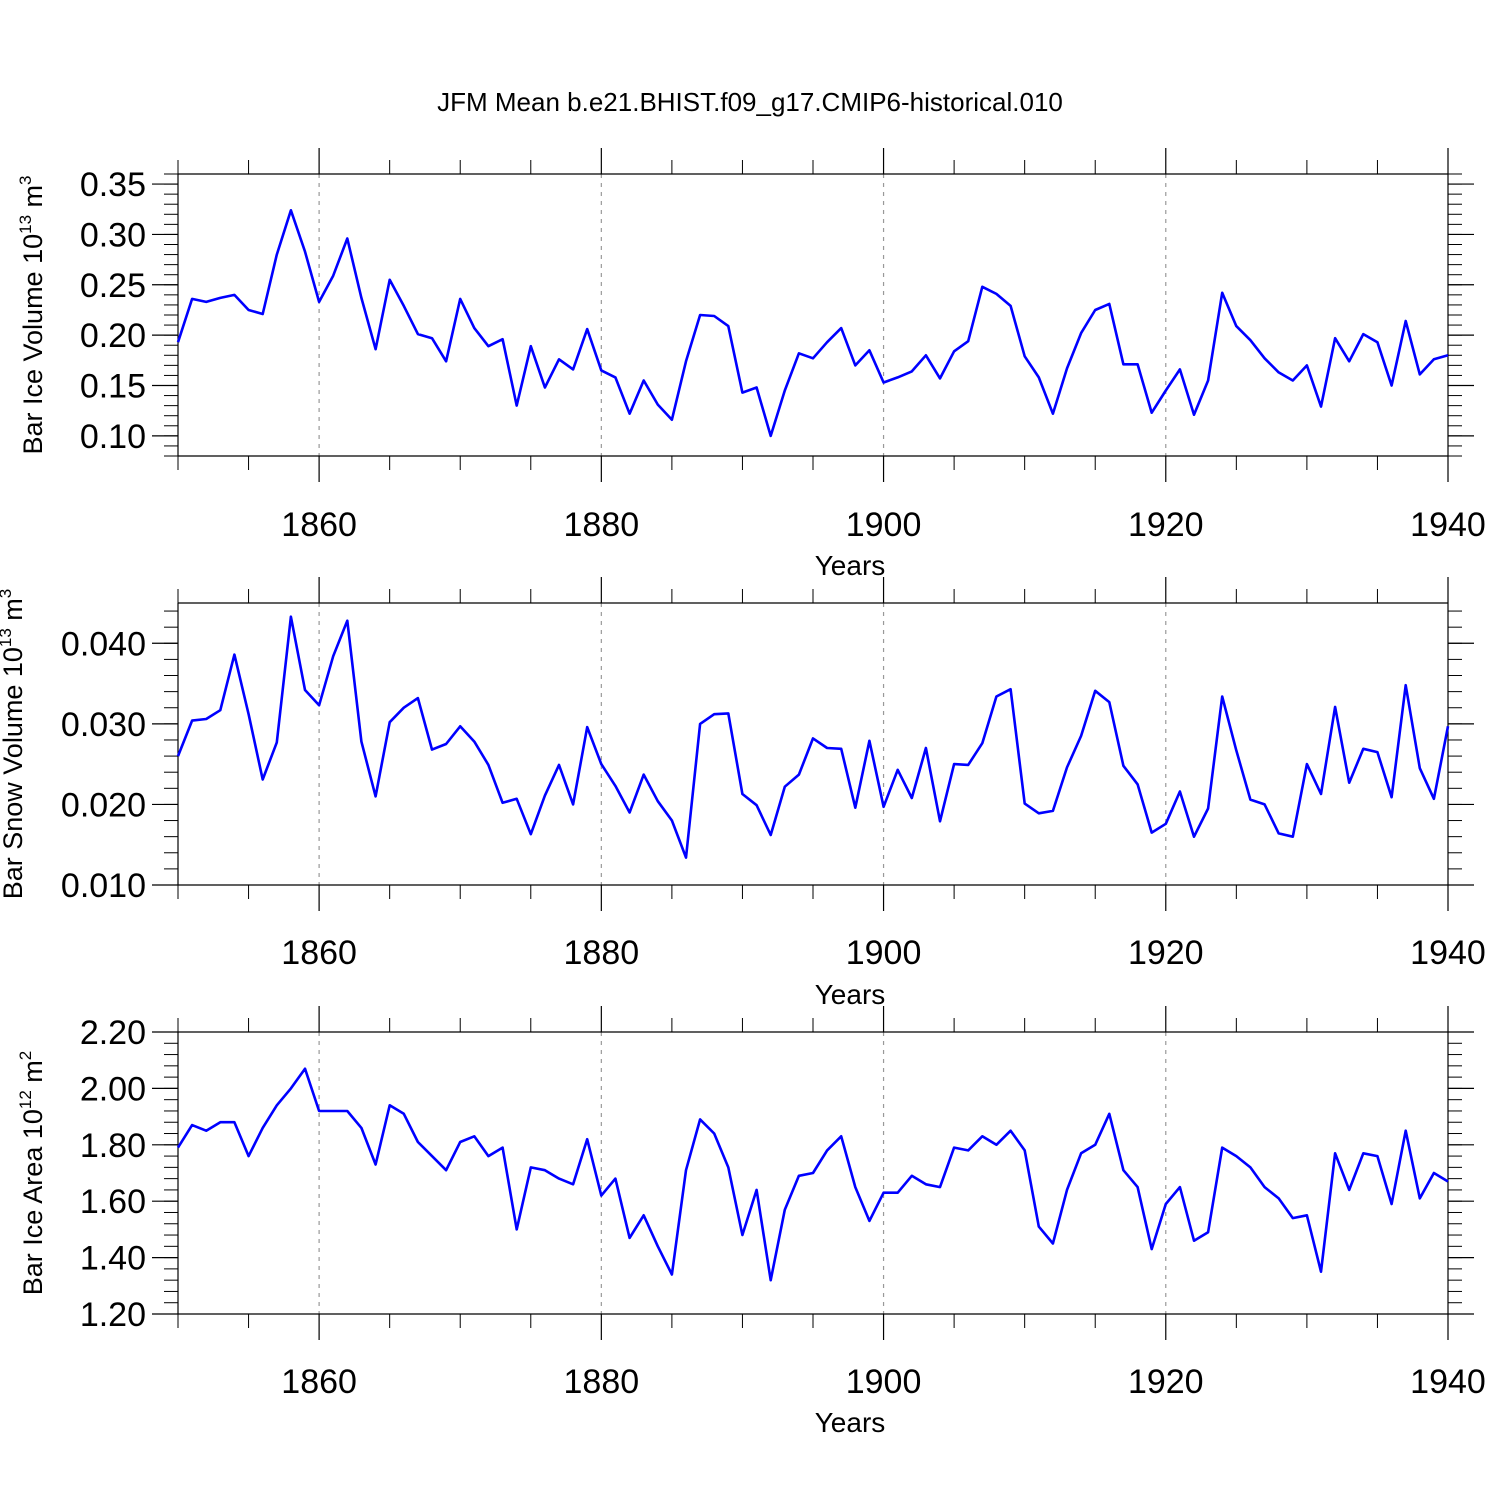 This screenshot has height=1500, width=1500. Describe the element at coordinates (113, 1259) in the screenshot. I see `y-tick-label: 1.40` at that location.